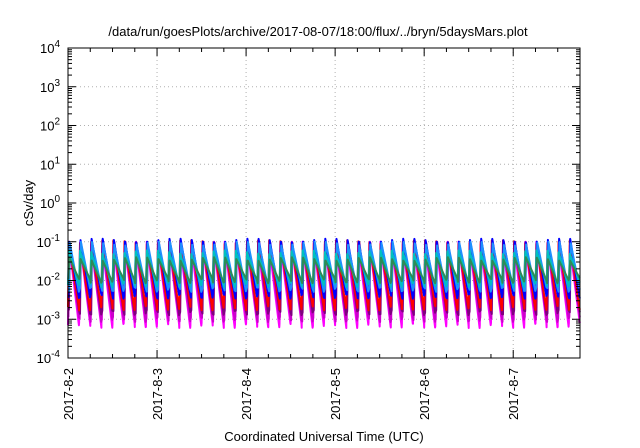 Image resolution: width=640 pixels, height=448 pixels. Describe the element at coordinates (424, 394) in the screenshot. I see `x-tick-label: 2017-8-6` at that location.